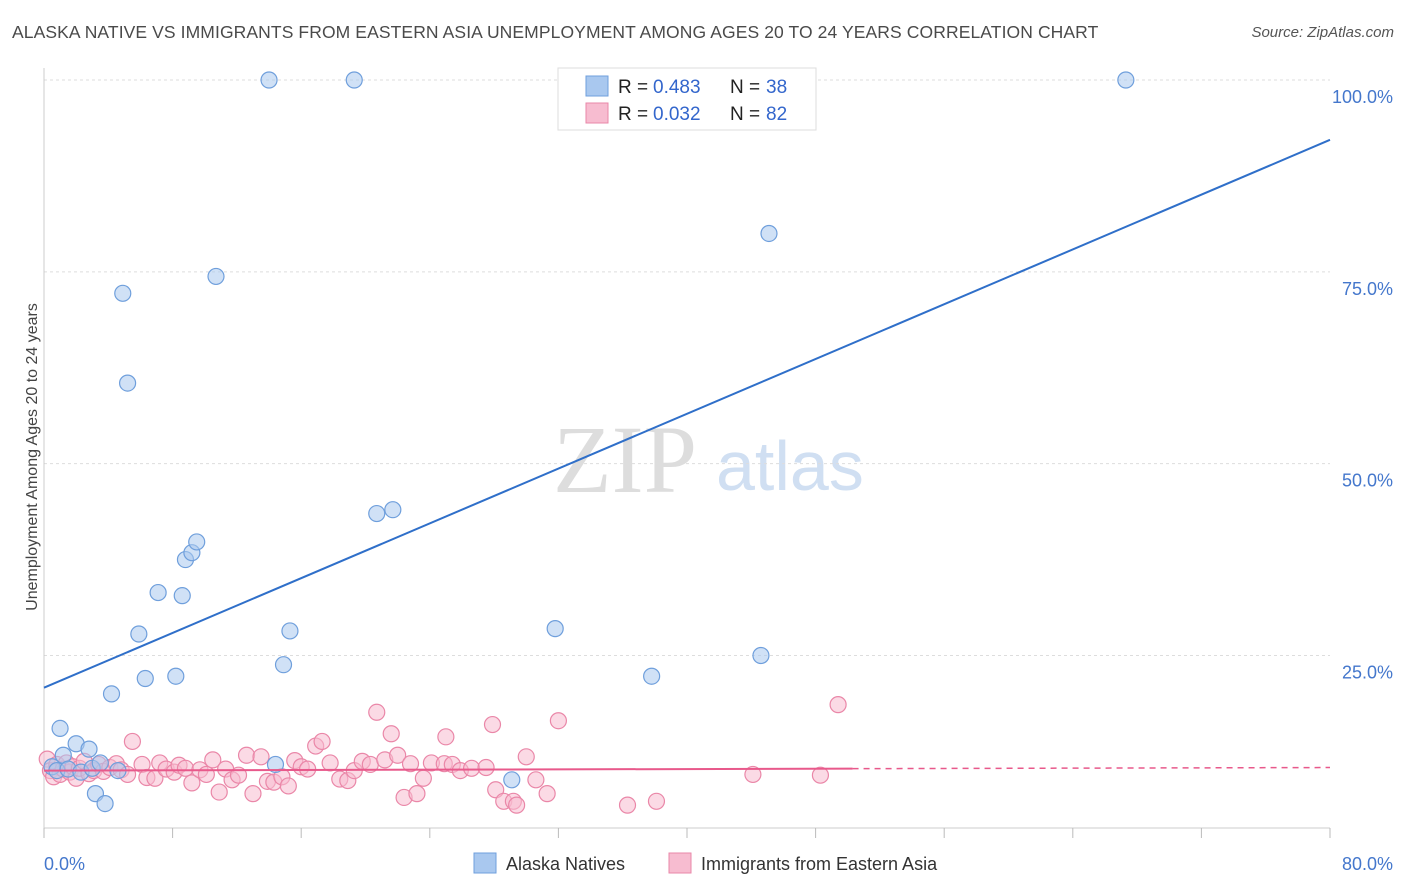  I want to click on legend-r-label-2: R =, so click(633, 114).